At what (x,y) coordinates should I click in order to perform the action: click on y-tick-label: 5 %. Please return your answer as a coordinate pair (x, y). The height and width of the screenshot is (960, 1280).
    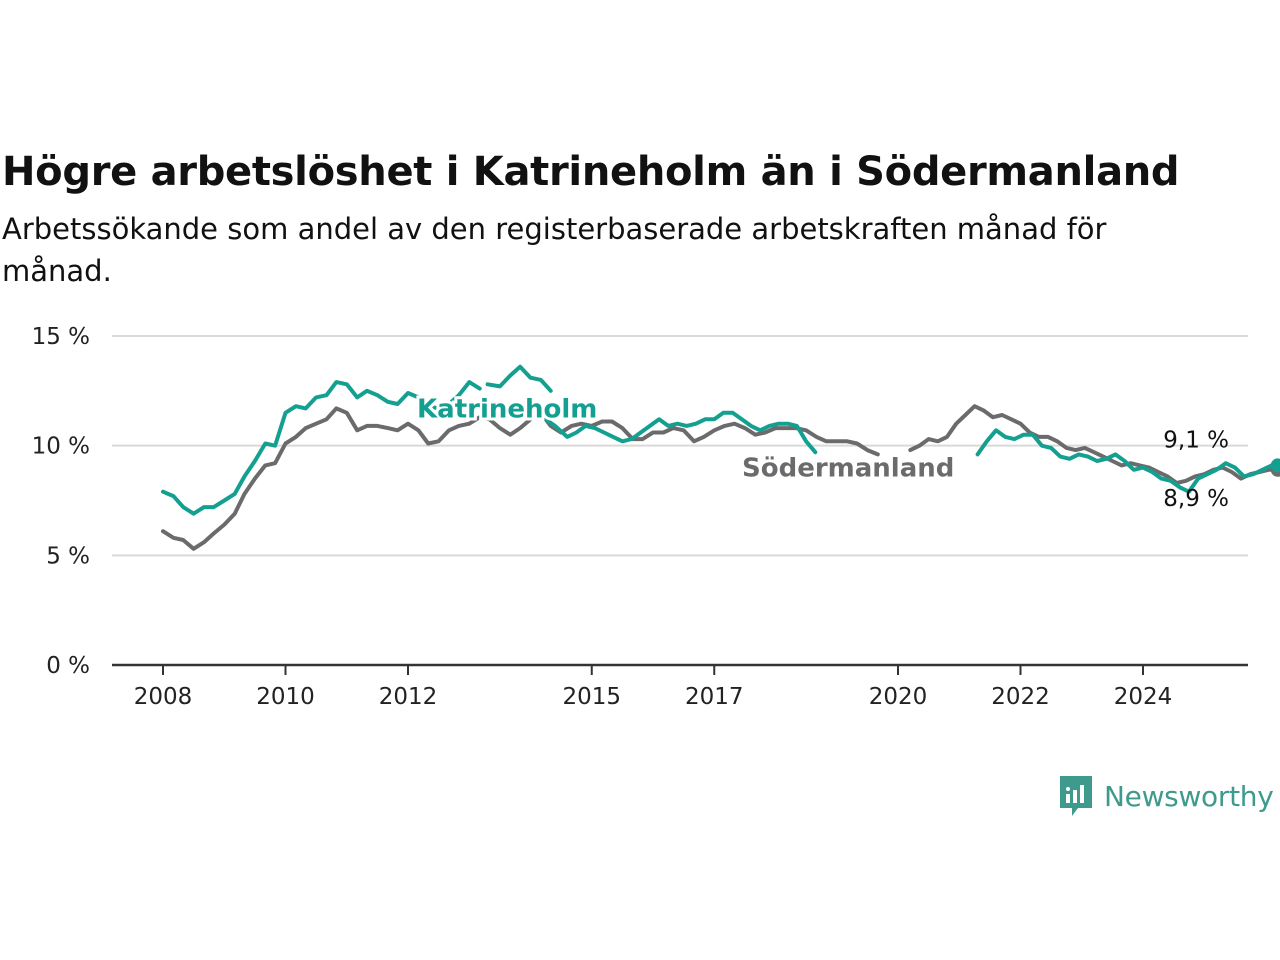
    Looking at the image, I should click on (68, 556).